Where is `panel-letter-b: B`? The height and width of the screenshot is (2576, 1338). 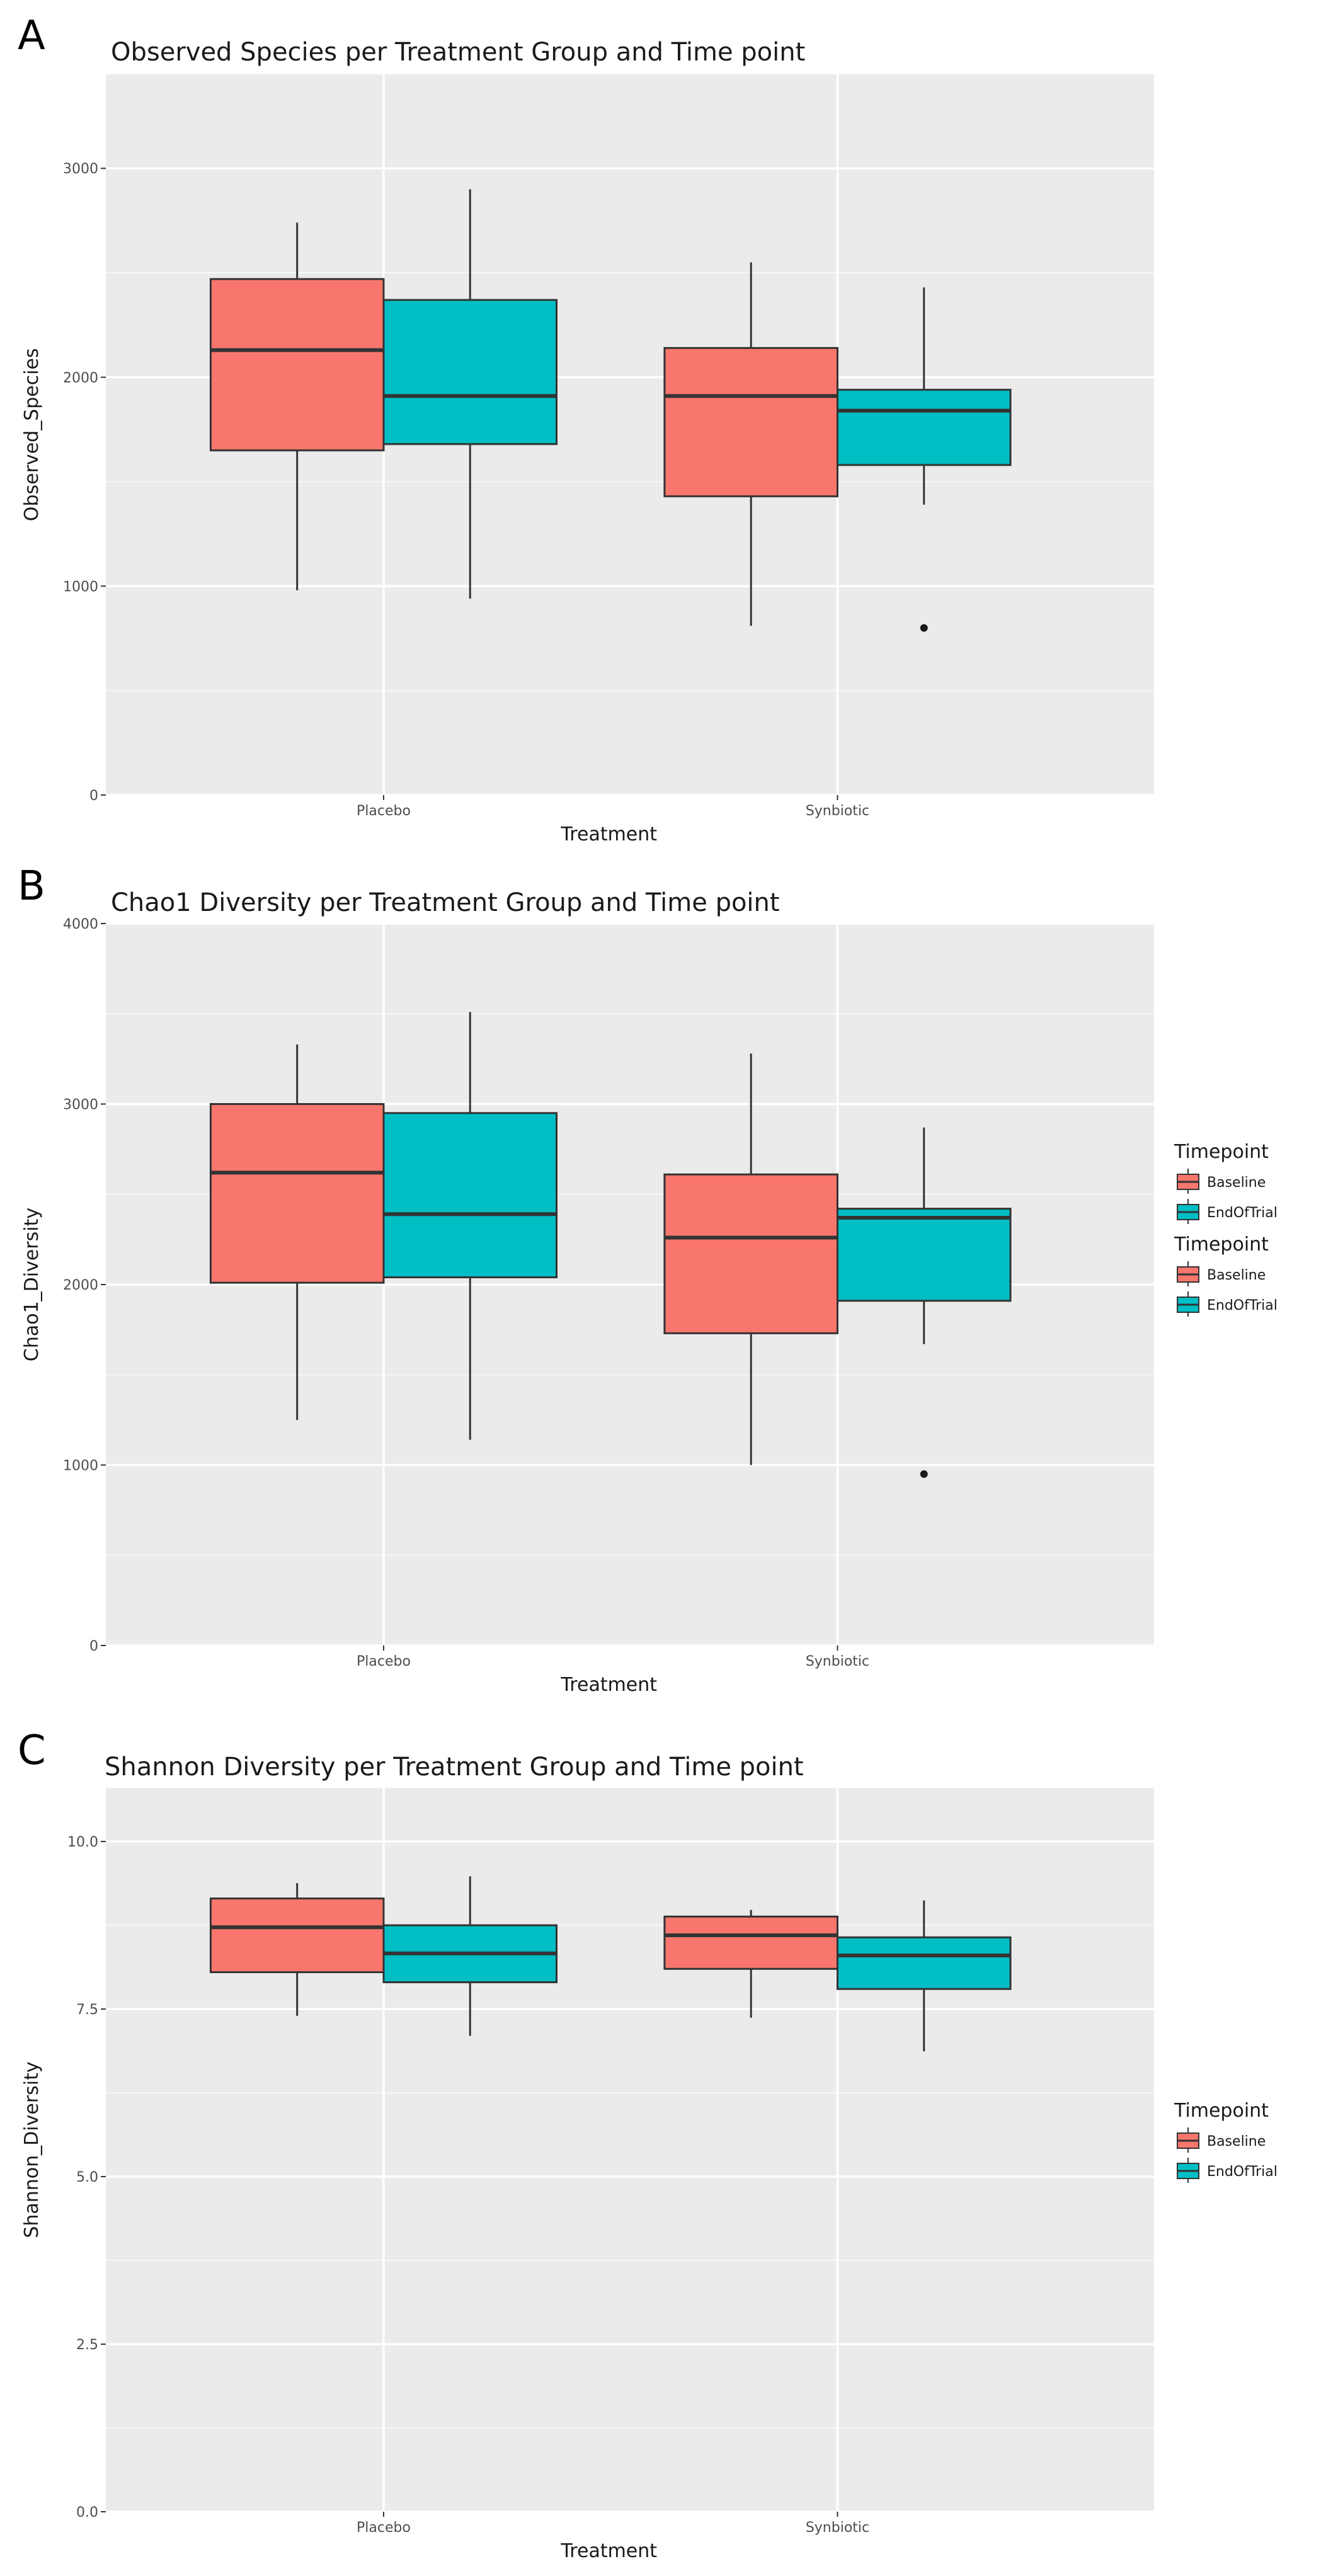
panel-letter-b: B is located at coordinates (31, 887).